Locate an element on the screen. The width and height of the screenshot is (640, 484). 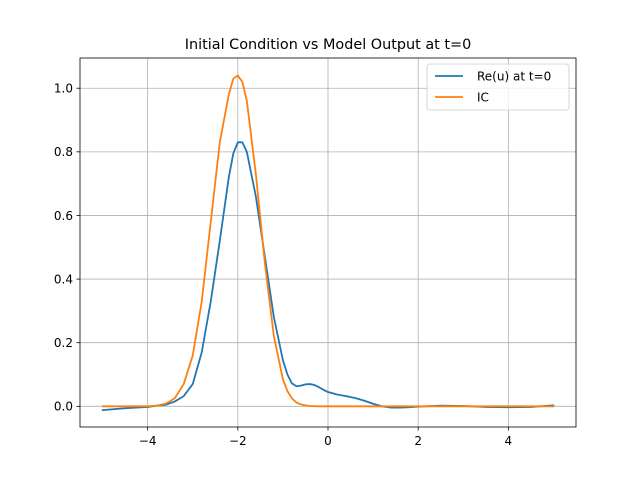
legend-label-1: IC is located at coordinates (483, 98).